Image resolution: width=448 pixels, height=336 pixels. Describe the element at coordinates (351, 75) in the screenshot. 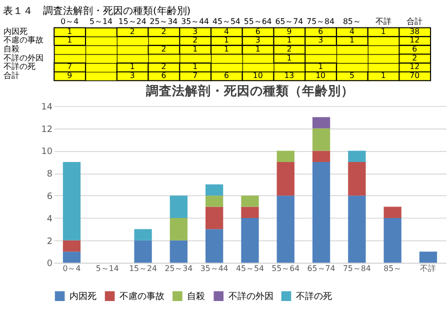

I see `data-label: 5` at that location.